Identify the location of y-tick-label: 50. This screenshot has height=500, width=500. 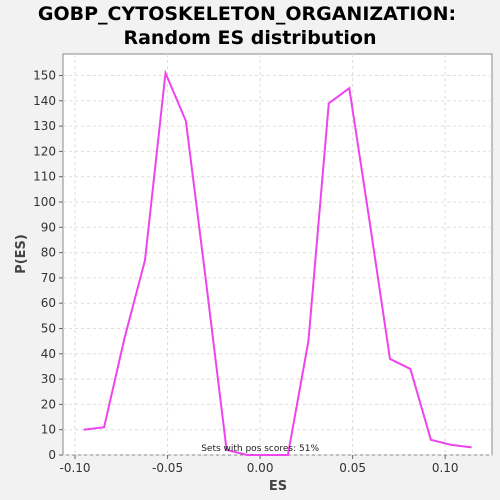
(48, 329).